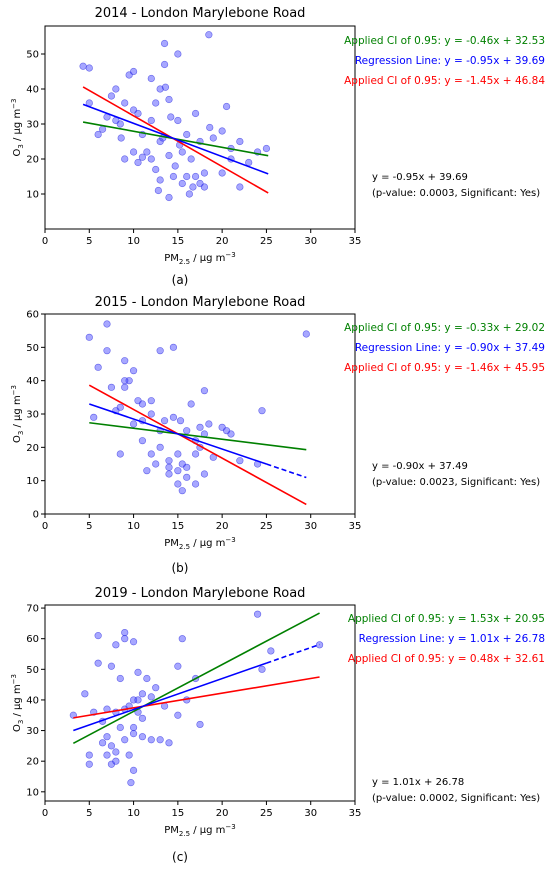 The width and height of the screenshot is (550, 872). Describe the element at coordinates (17, 703) in the screenshot. I see `y-axis-label: O3 / μg m−3` at that location.